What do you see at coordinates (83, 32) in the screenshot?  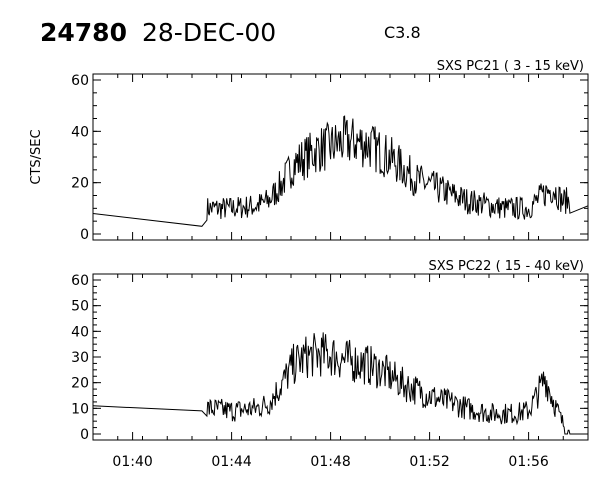 I see `event-number: 24780` at bounding box center [83, 32].